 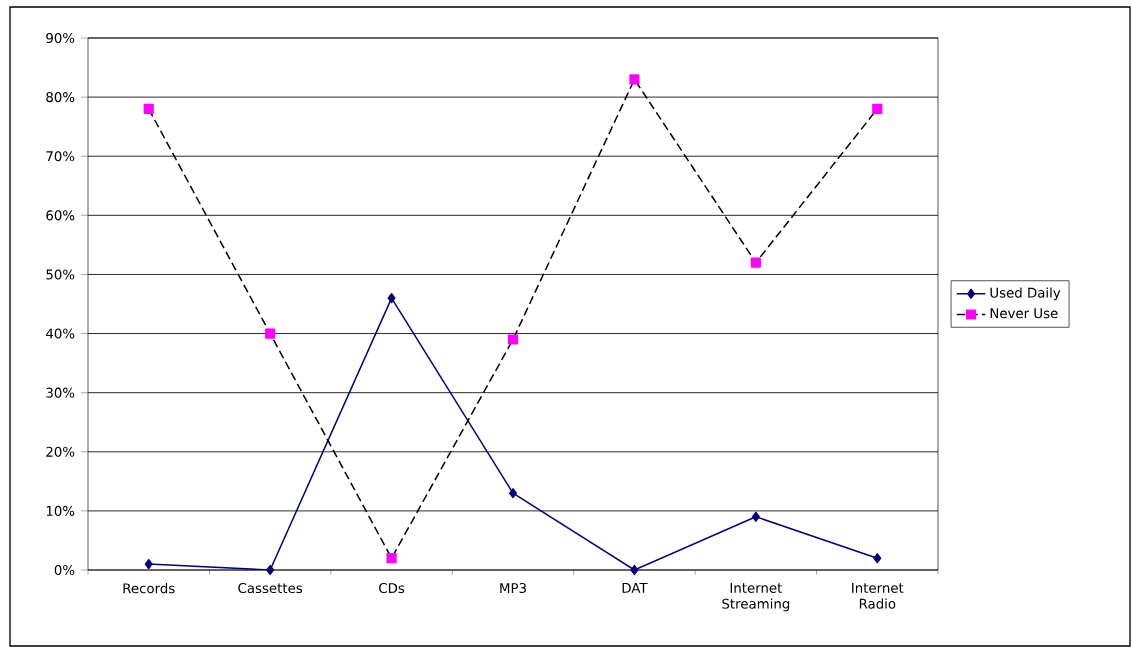 I want to click on y-tick-label: 0%, so click(x=64, y=570).